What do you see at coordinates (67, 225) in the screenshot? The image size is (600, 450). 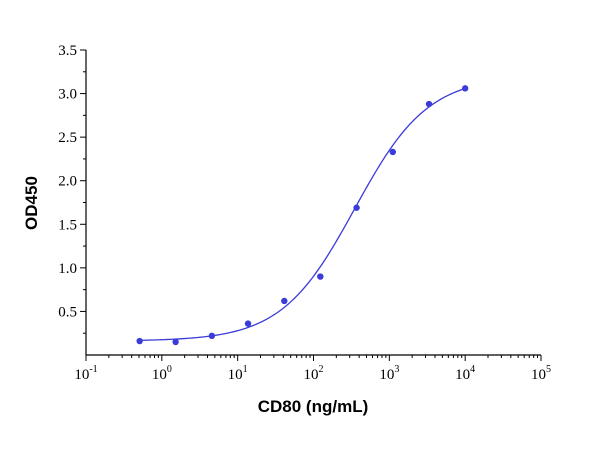 I see `y-tick-label: 1.5` at bounding box center [67, 225].